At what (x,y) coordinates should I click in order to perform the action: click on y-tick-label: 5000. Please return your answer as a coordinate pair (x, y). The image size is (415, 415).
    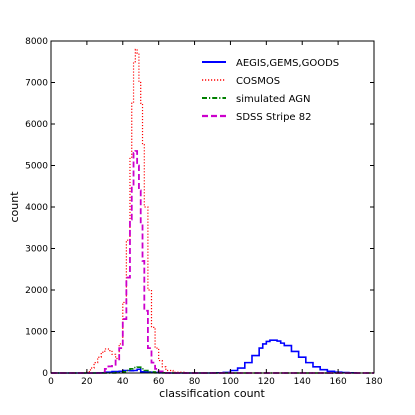
    Looking at the image, I should click on (36, 167).